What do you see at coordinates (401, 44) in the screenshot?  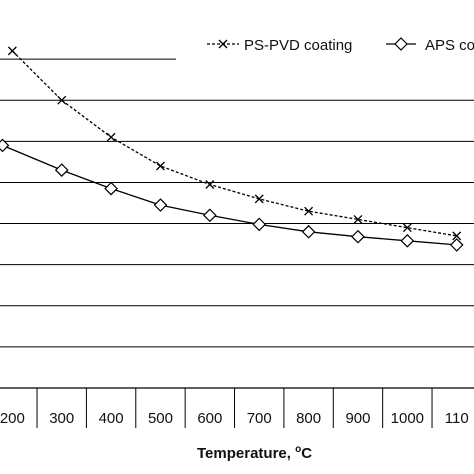 I see `legend-marker-aps` at bounding box center [401, 44].